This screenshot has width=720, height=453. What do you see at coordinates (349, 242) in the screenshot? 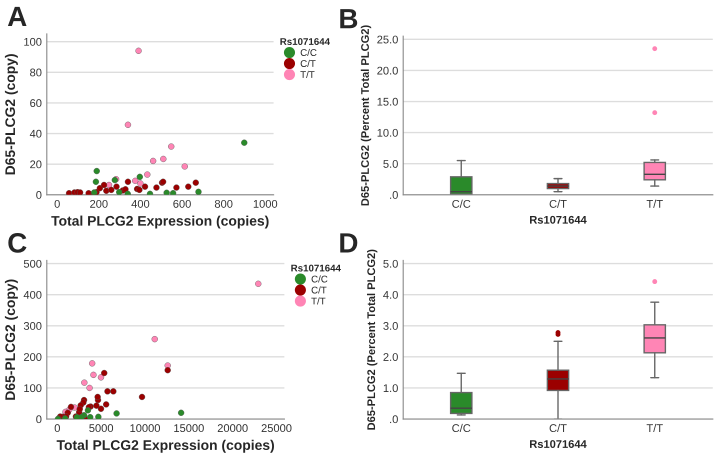
I see `chart-title: D` at bounding box center [349, 242].